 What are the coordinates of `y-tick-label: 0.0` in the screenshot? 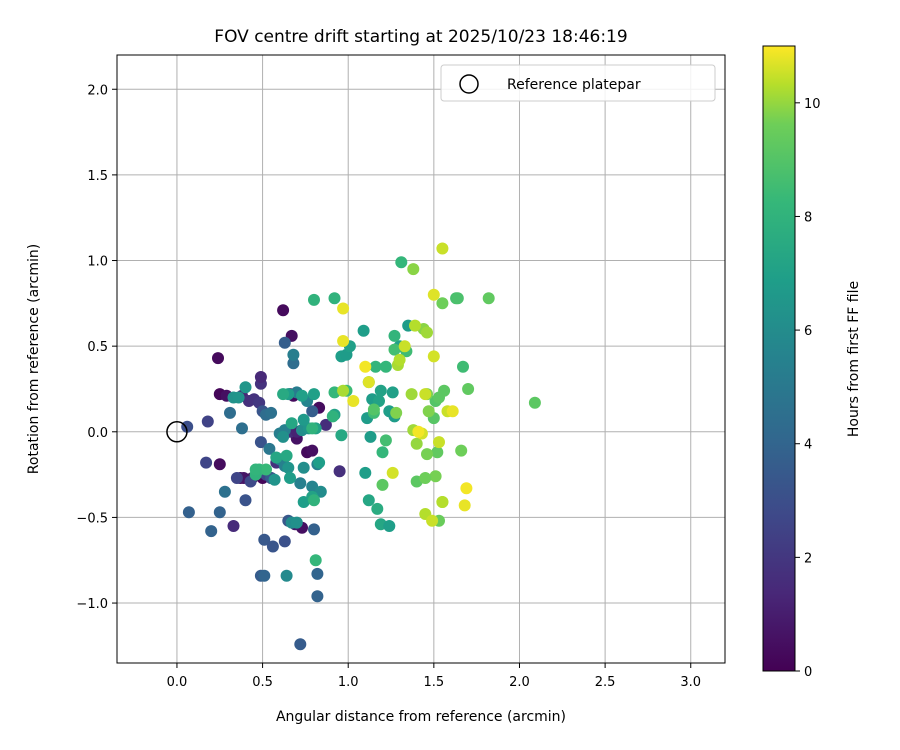 It's located at (97, 433).